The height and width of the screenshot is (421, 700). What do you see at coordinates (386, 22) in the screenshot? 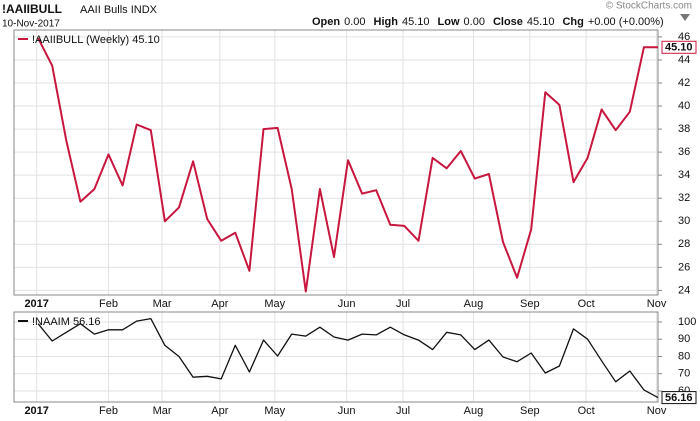
I see `quote-label: High` at bounding box center [386, 22].